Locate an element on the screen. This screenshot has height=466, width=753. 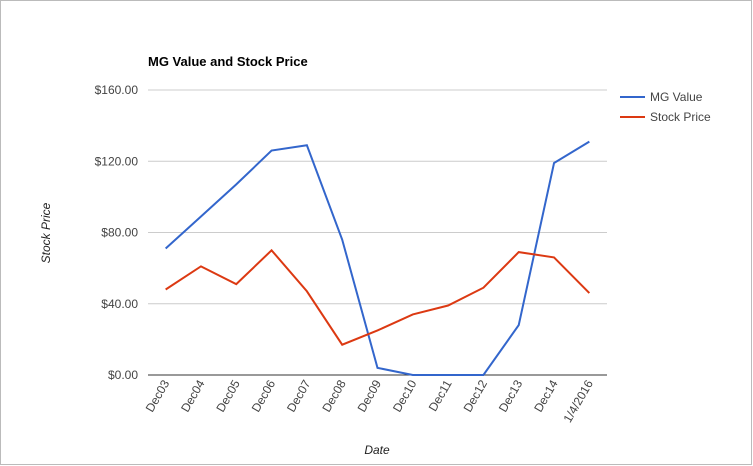
legend-label: MG Value is located at coordinates (676, 97).